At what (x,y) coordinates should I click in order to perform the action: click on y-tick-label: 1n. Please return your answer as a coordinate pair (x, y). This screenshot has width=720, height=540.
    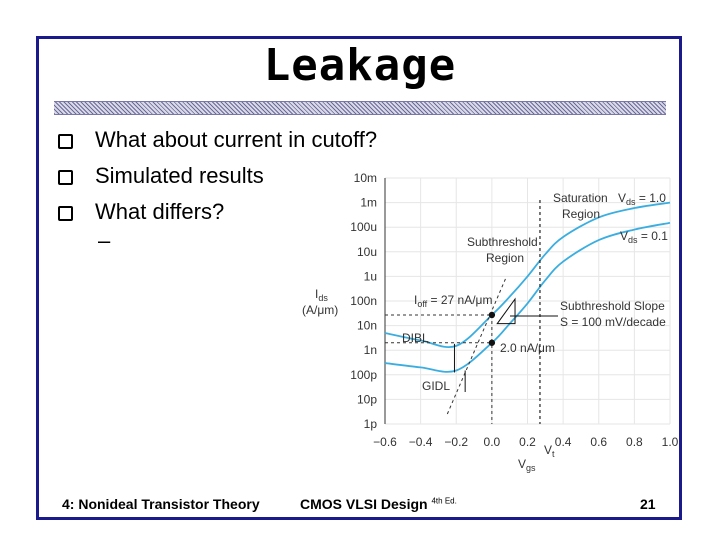
    Looking at the image, I should click on (370, 350).